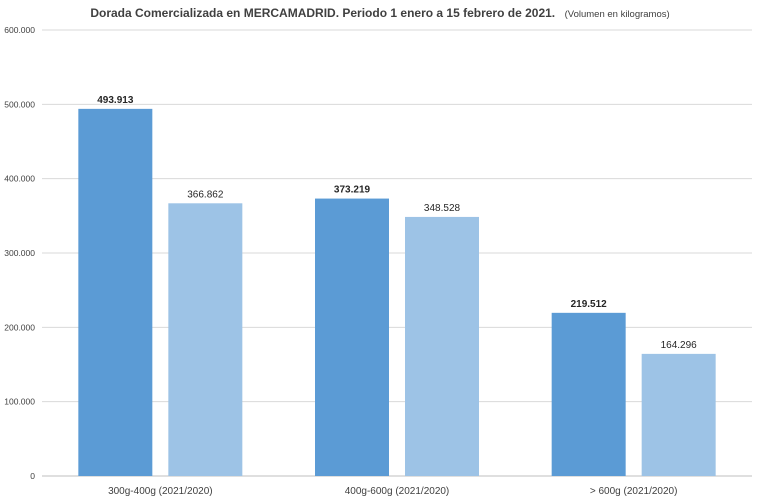  I want to click on y-tick-label: 200.000, so click(19, 327).